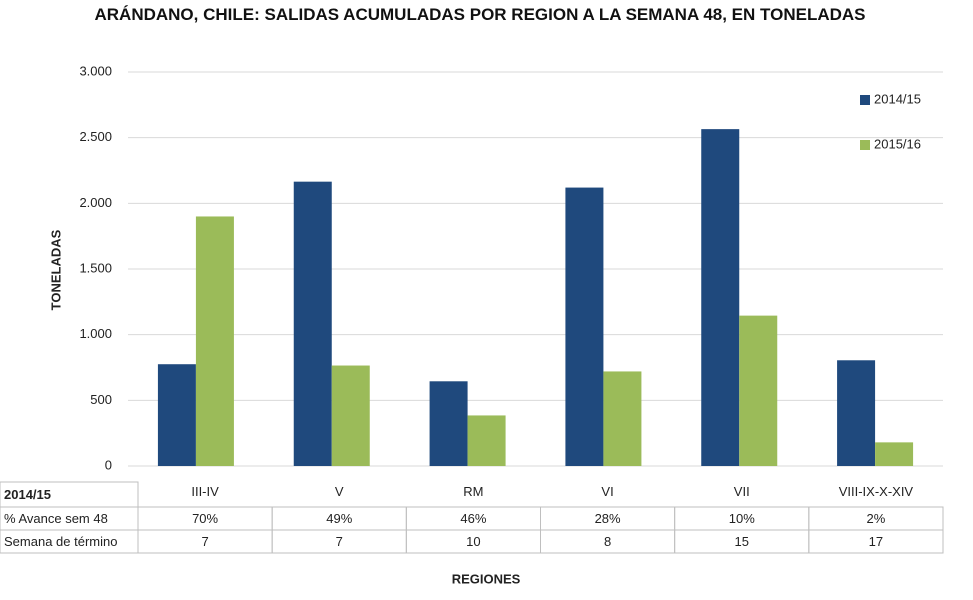  What do you see at coordinates (486, 578) in the screenshot?
I see `x-axis-title: REGIONES` at bounding box center [486, 578].